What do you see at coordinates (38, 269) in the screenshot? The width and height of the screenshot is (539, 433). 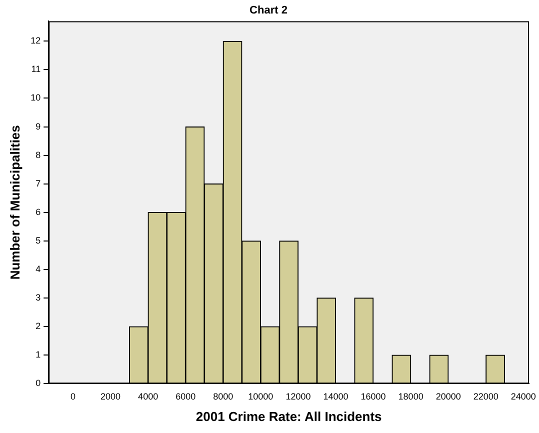 I see `y-tick-label: 4` at bounding box center [38, 269].